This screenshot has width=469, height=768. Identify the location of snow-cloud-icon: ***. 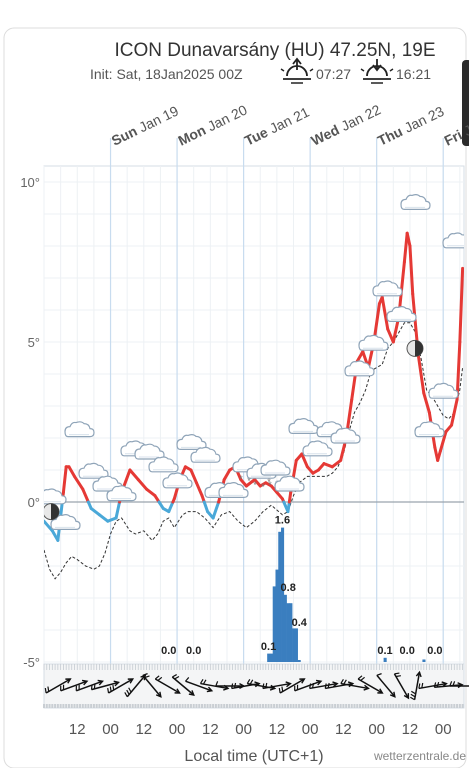
(261, 477).